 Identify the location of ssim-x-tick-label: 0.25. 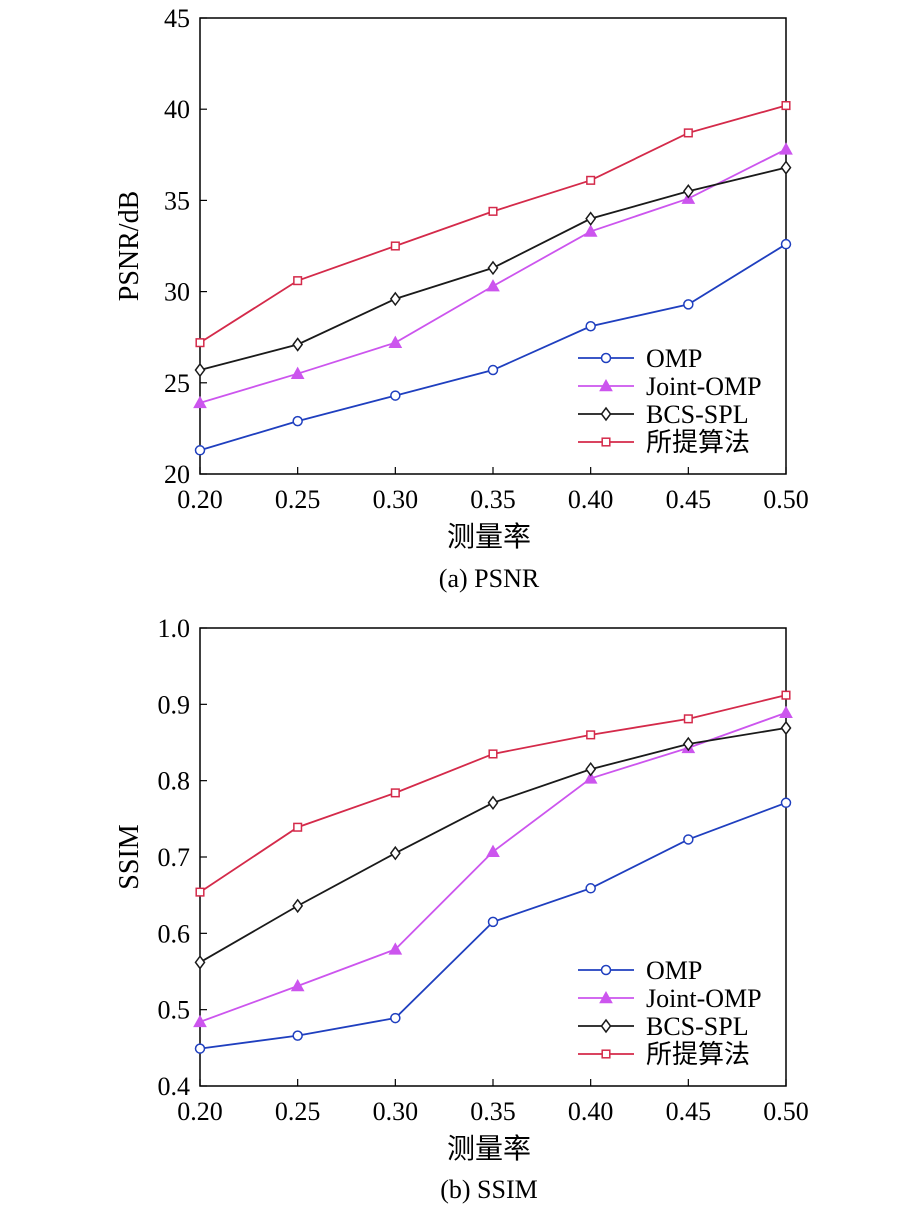
(298, 1111).